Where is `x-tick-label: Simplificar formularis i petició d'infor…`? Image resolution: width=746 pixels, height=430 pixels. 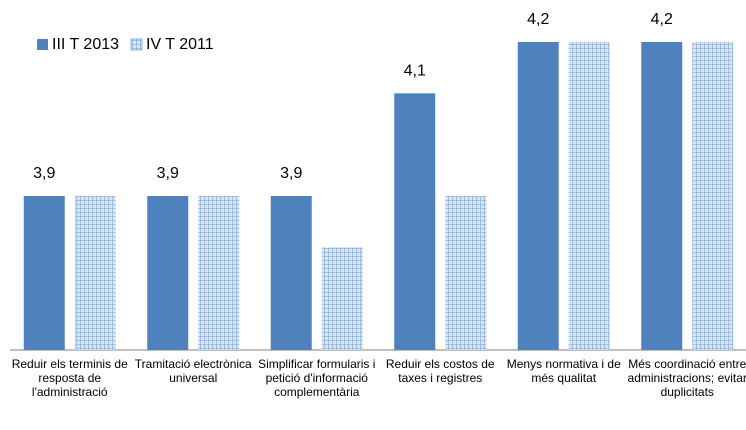 x-tick-label: Simplificar formularis i petició d'infor… is located at coordinates (317, 378).